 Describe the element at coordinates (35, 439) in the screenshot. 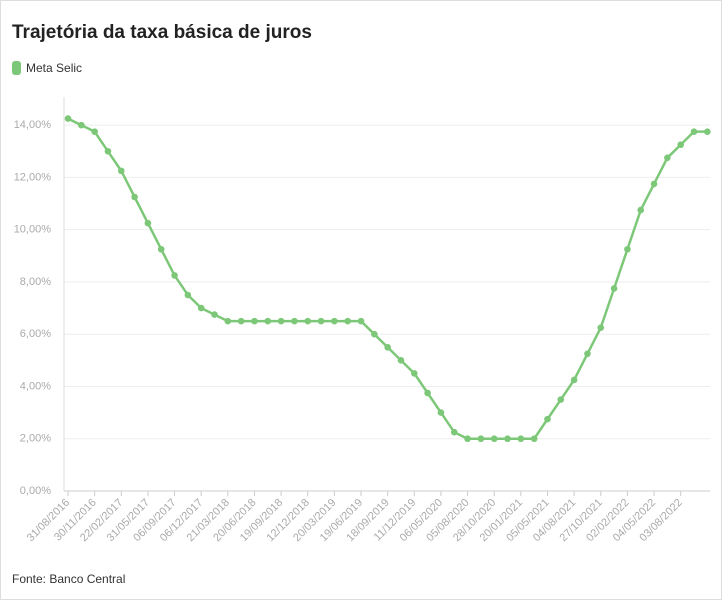

I see `y-tick-label: 2,00%` at that location.